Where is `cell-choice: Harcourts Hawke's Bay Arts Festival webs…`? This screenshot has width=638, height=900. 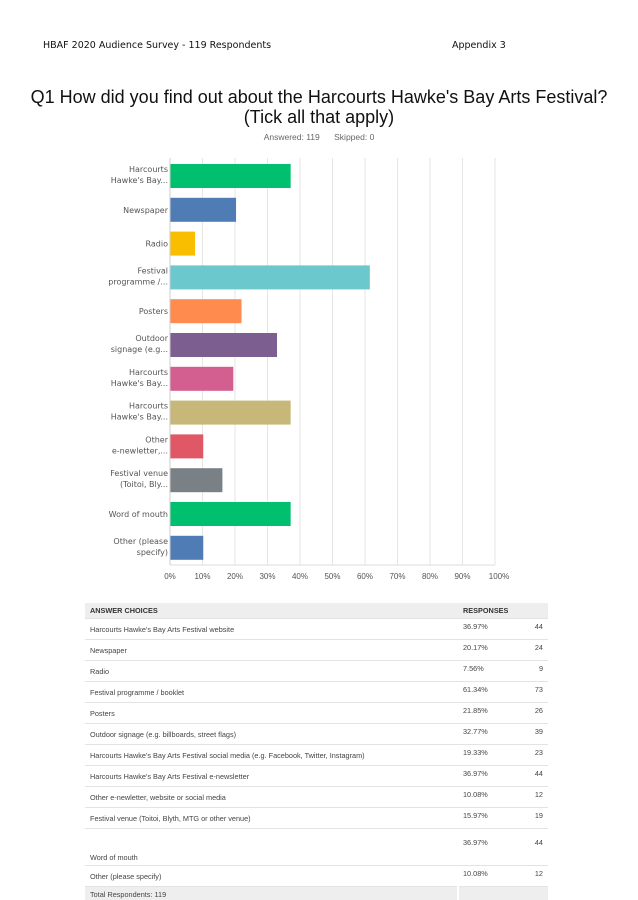
cell-choice: Harcourts Hawke's Bay Arts Festival webs… is located at coordinates (271, 629).